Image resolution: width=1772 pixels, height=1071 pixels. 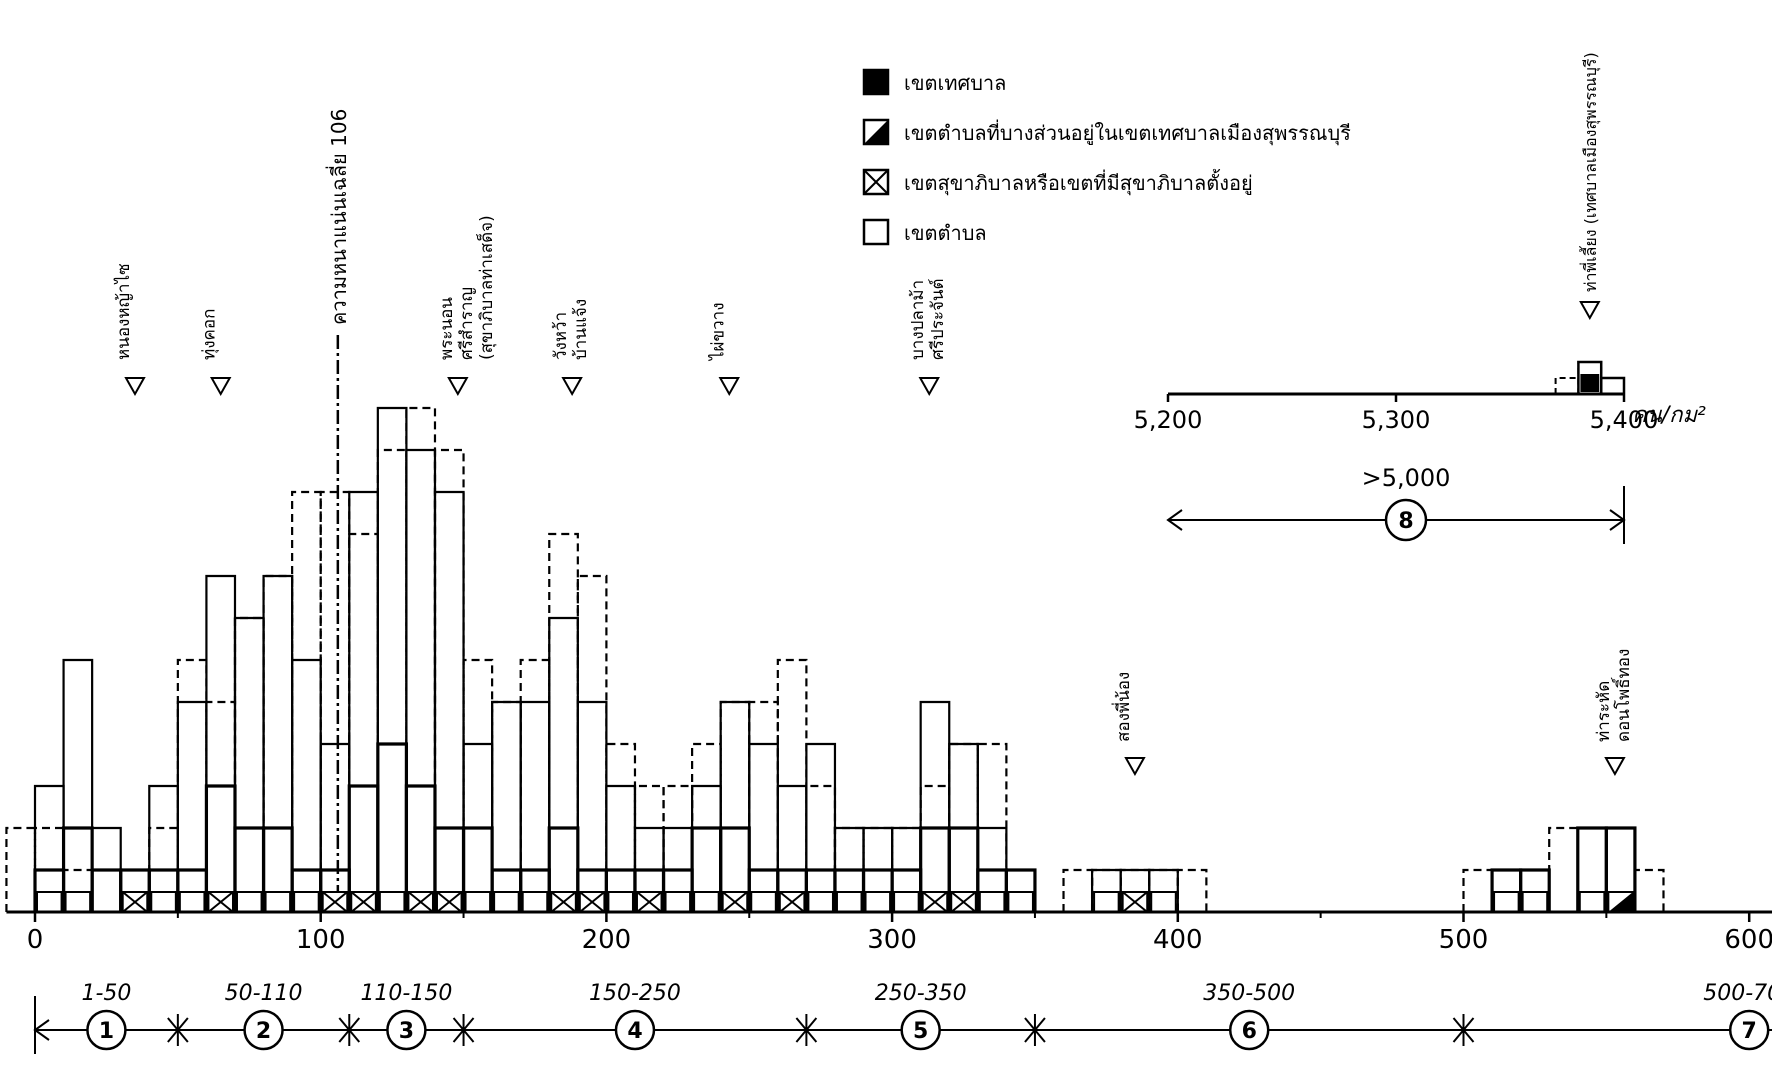 I want to click on main-x-axis: 0100200300400500600700คน/กม², so click(x=889, y=932).